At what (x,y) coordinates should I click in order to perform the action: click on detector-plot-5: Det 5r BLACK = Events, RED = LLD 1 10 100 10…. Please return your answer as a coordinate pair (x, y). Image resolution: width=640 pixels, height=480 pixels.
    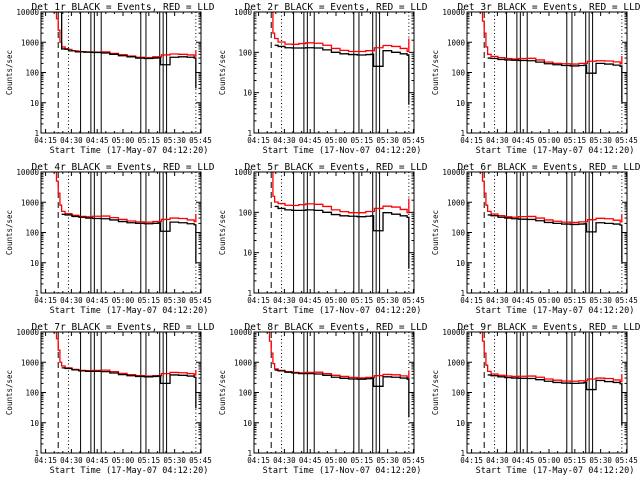
    Looking at the image, I should click on (320, 240).